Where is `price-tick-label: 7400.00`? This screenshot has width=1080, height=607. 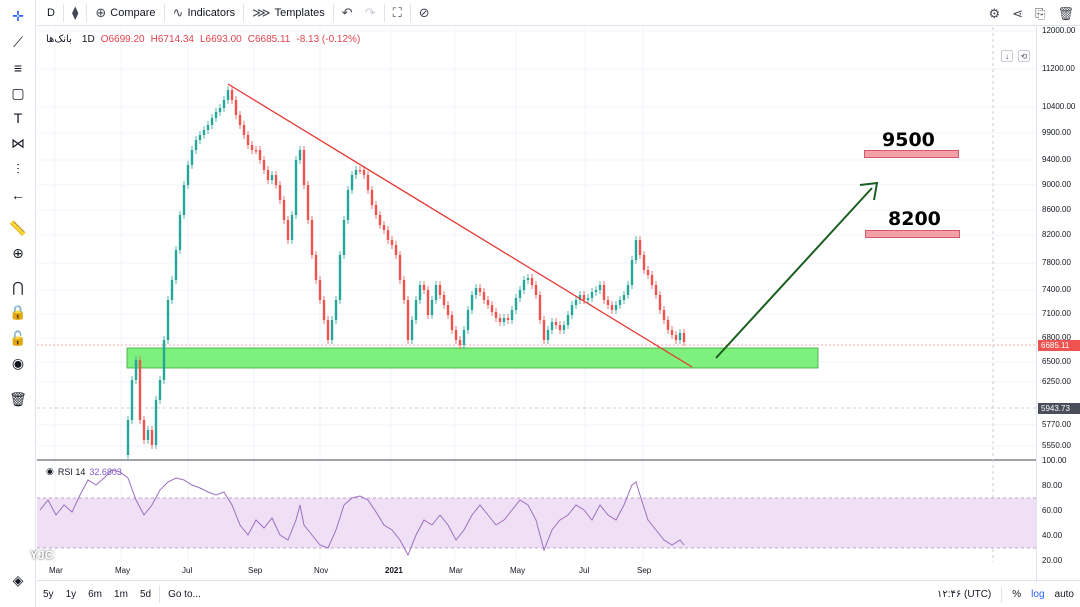
price-tick-label: 7400.00 is located at coordinates (1056, 289).